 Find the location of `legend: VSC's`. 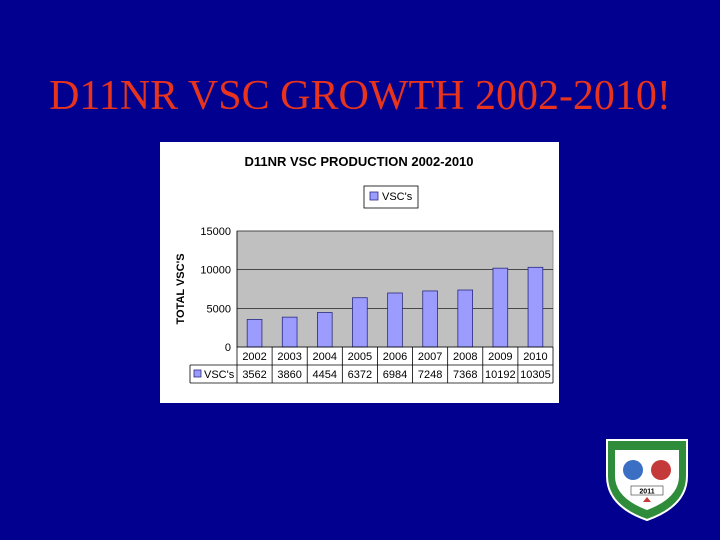

legend: VSC's is located at coordinates (391, 197).